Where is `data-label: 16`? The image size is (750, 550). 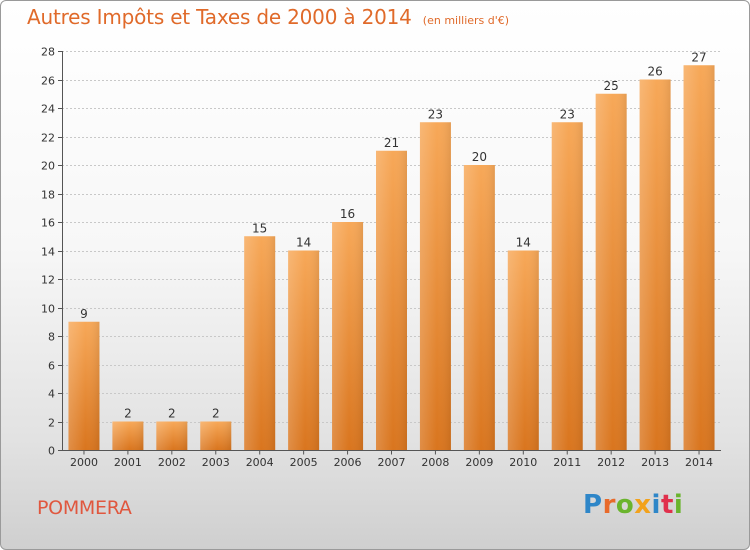 data-label: 16 is located at coordinates (347, 214).